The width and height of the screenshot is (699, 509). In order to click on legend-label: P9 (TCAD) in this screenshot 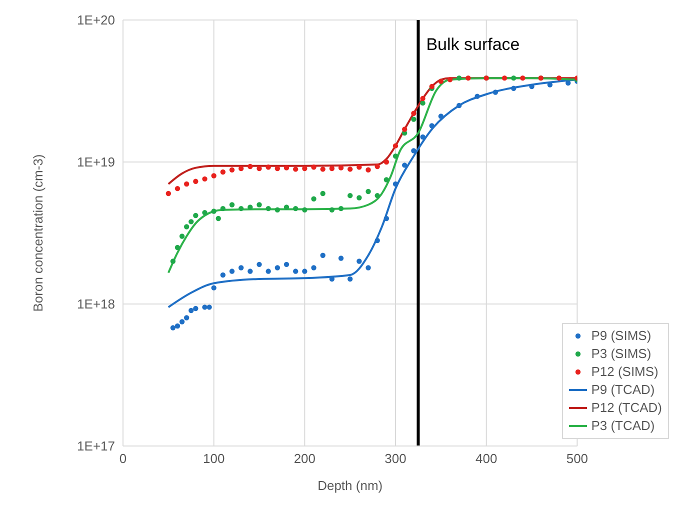, I will do `click(623, 390)`.